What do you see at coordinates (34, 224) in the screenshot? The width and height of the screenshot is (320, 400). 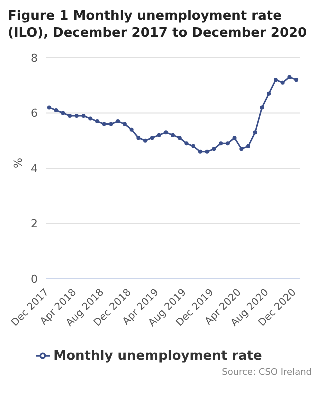 I see `y-tick-label: 2` at bounding box center [34, 224].